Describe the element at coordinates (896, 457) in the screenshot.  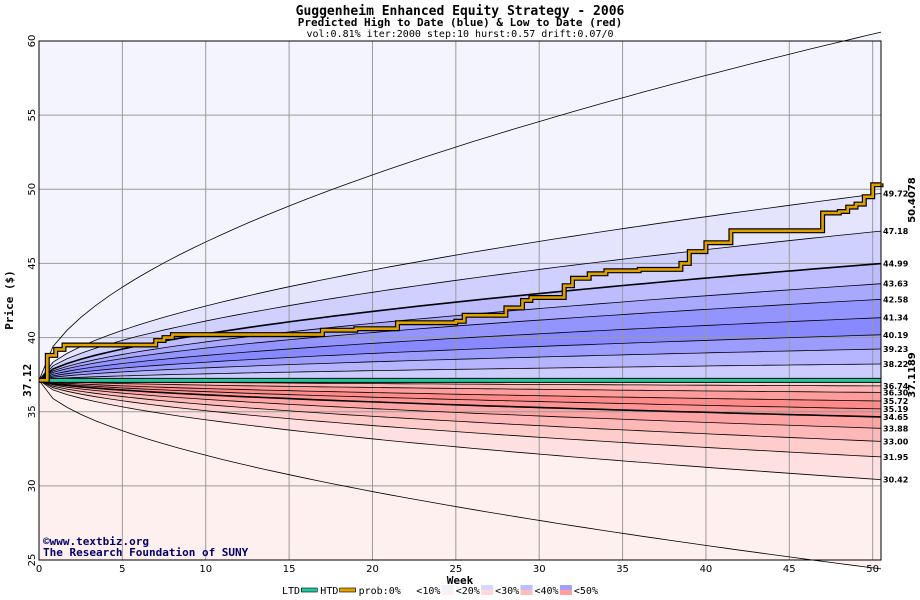
I see `low-band-label: 31.95` at that location.